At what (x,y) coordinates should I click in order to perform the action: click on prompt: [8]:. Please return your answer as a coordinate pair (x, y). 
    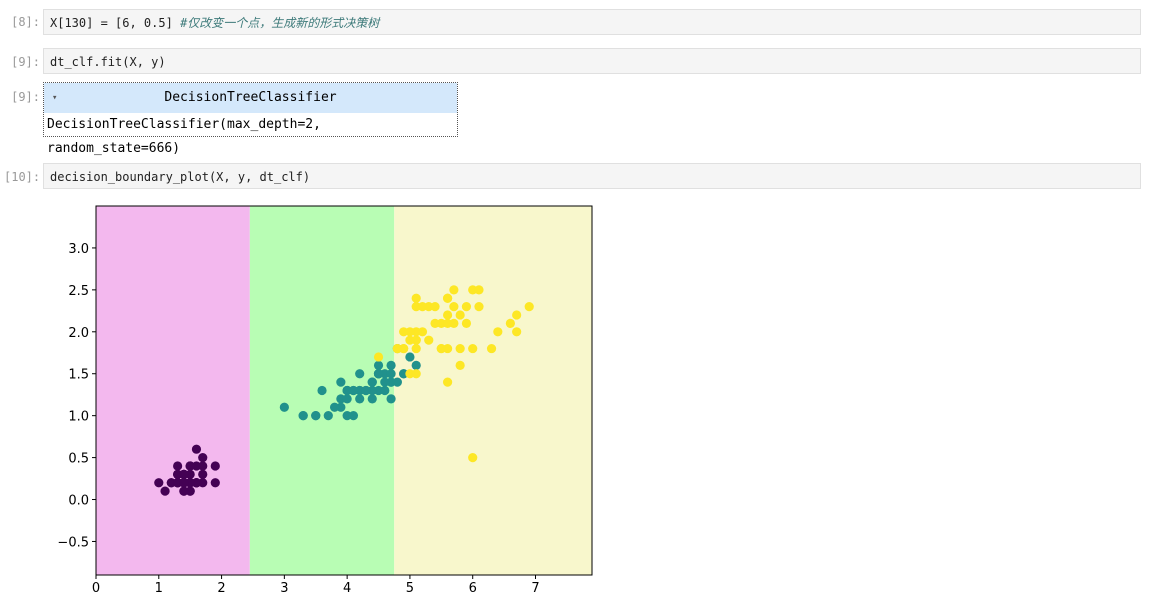
    Looking at the image, I should click on (25, 22).